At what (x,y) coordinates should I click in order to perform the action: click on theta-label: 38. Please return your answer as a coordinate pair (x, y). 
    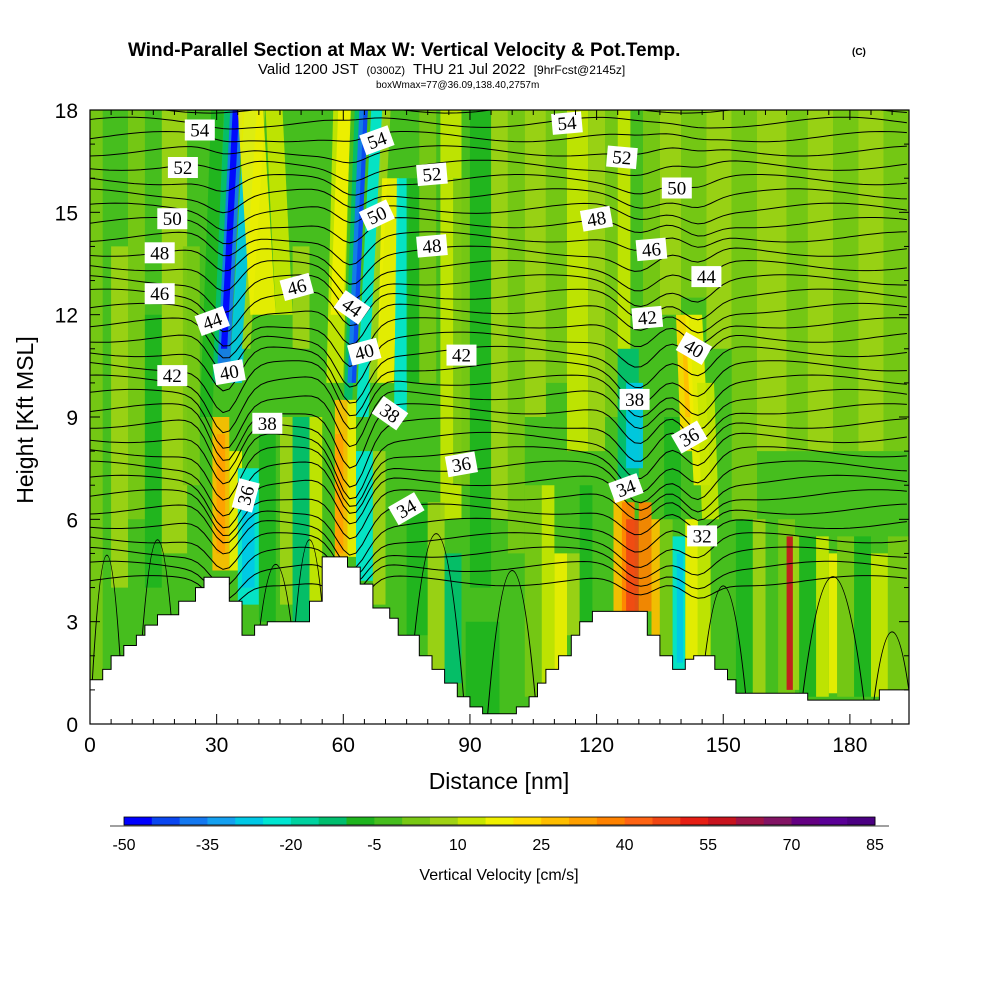
    Looking at the image, I should click on (267, 423).